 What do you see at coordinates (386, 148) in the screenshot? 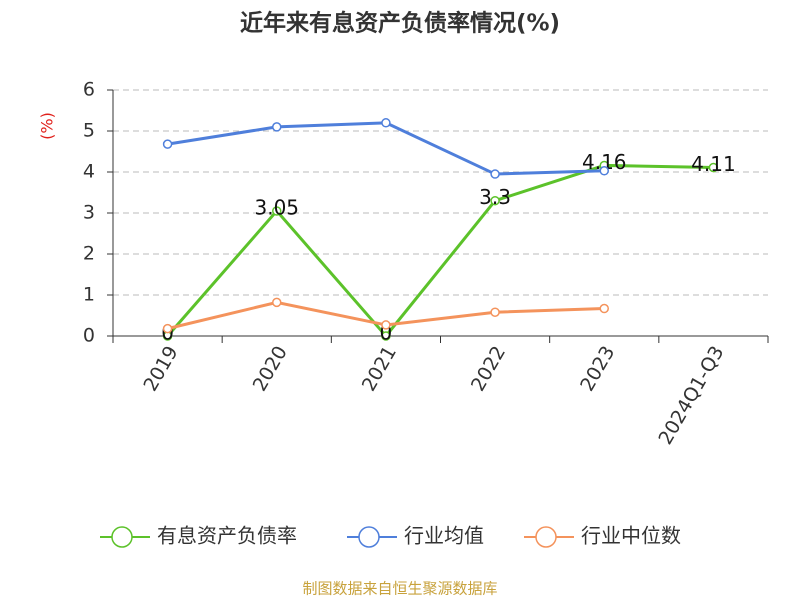
I see `series-line` at bounding box center [386, 148].